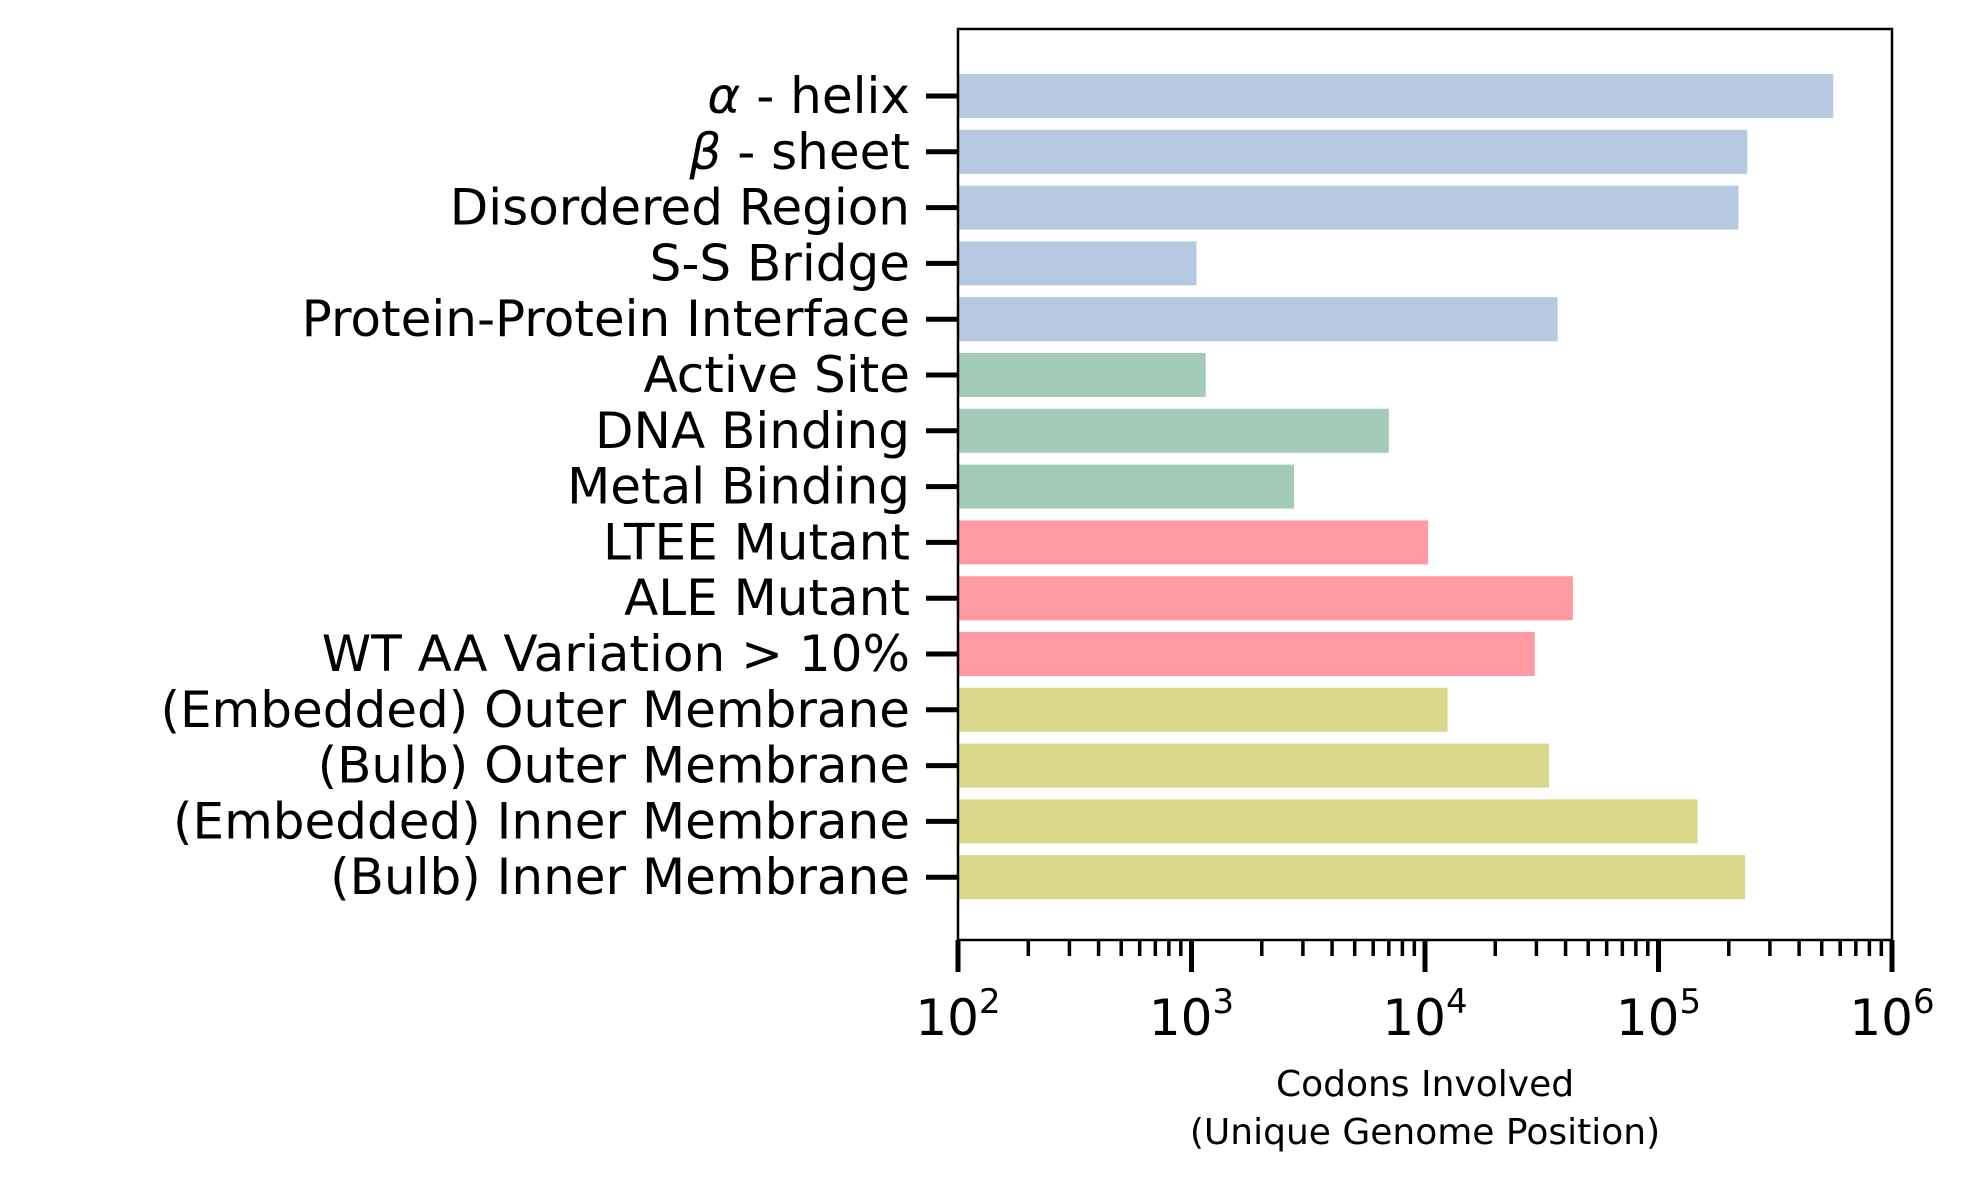  What do you see at coordinates (620, 877) in the screenshot?
I see `y-tick-label: (Bulb) Inner Membrane` at bounding box center [620, 877].